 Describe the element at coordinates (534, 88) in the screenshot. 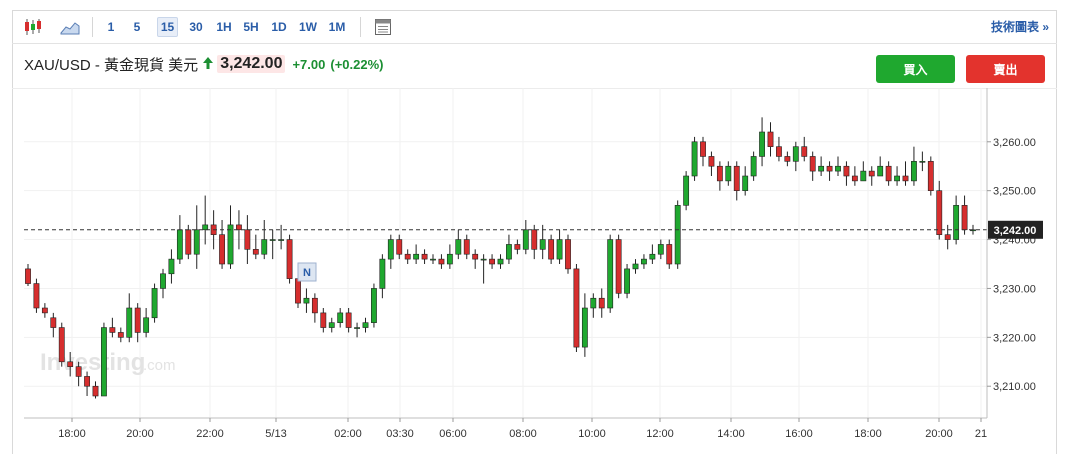

I see `plot-divider` at that location.